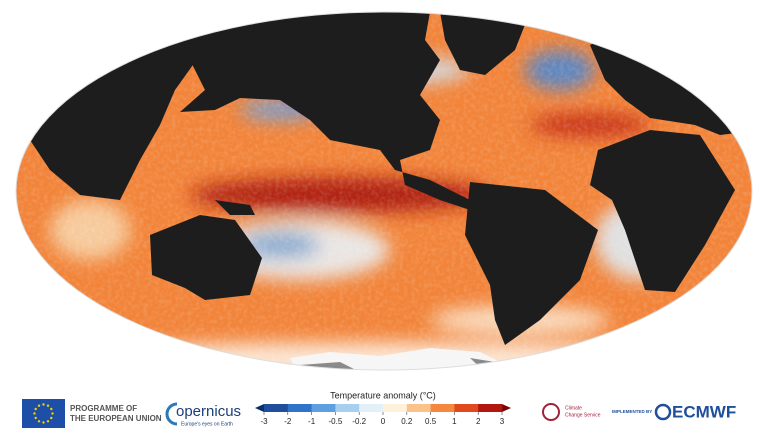 This screenshot has width=768, height=439. What do you see at coordinates (407, 421) in the screenshot?
I see `colorbar-tick-label: 0.2` at bounding box center [407, 421].